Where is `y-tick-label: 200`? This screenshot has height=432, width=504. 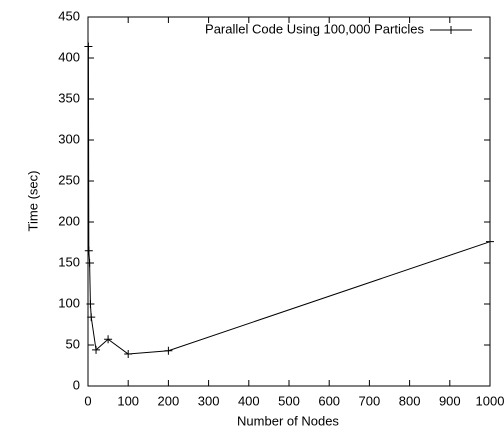 y-tick-label: 200 is located at coordinates (69, 220).